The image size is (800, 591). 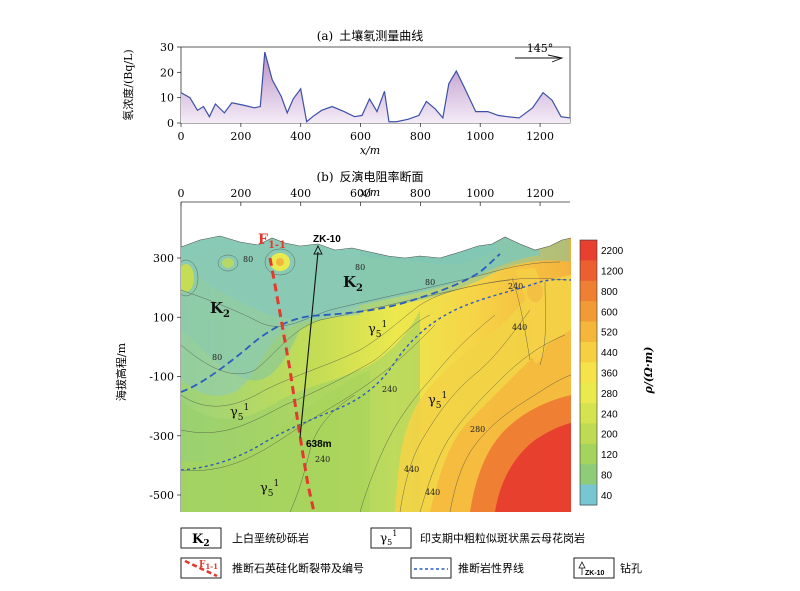 I want to click on y-tick-label: 30, so click(x=167, y=47).